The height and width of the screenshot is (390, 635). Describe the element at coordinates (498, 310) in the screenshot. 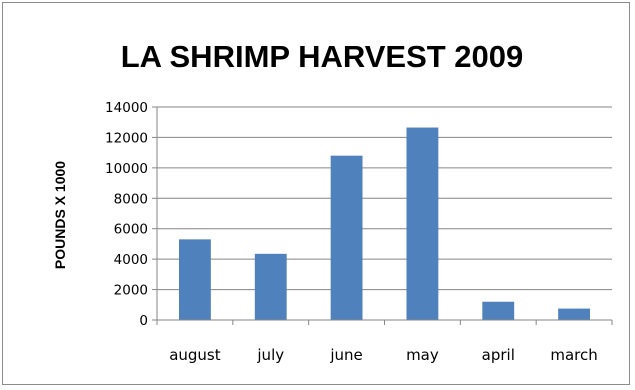

I see `bar-april` at that location.